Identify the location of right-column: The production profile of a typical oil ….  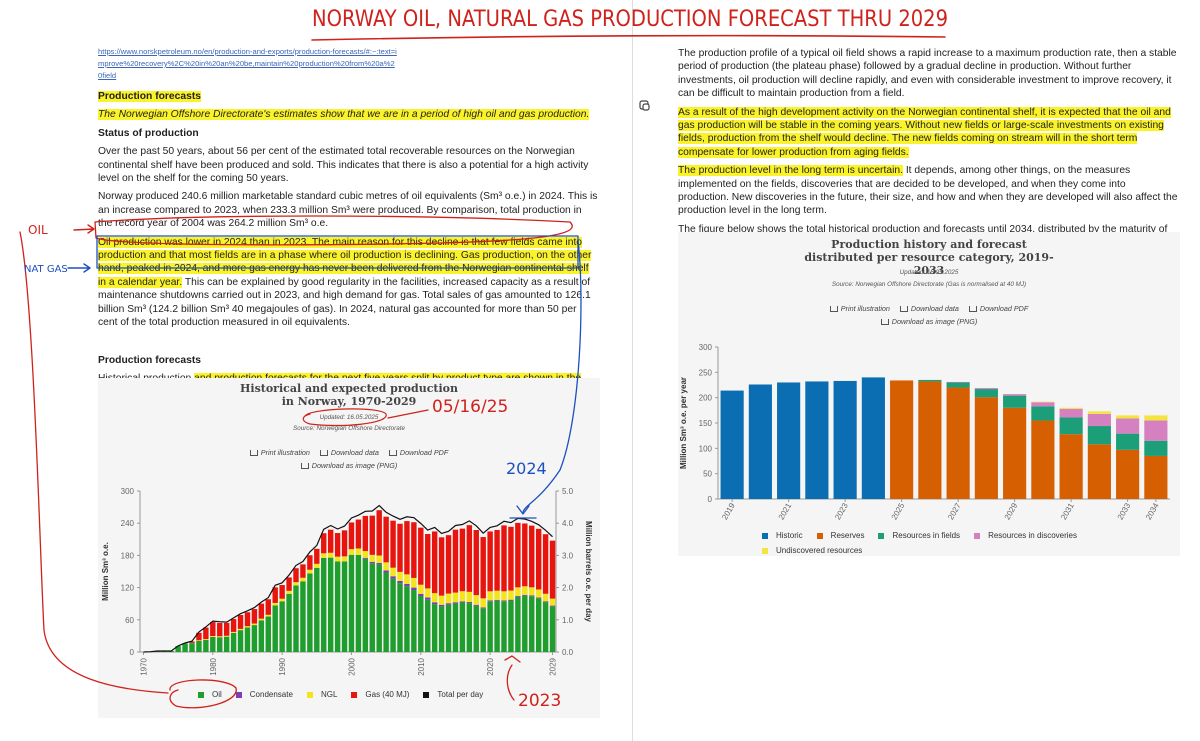
(928, 151).